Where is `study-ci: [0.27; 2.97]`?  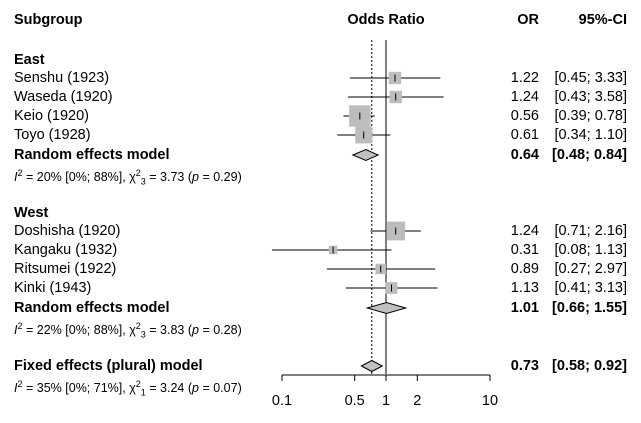 study-ci: [0.27; 2.97] is located at coordinates (590, 269).